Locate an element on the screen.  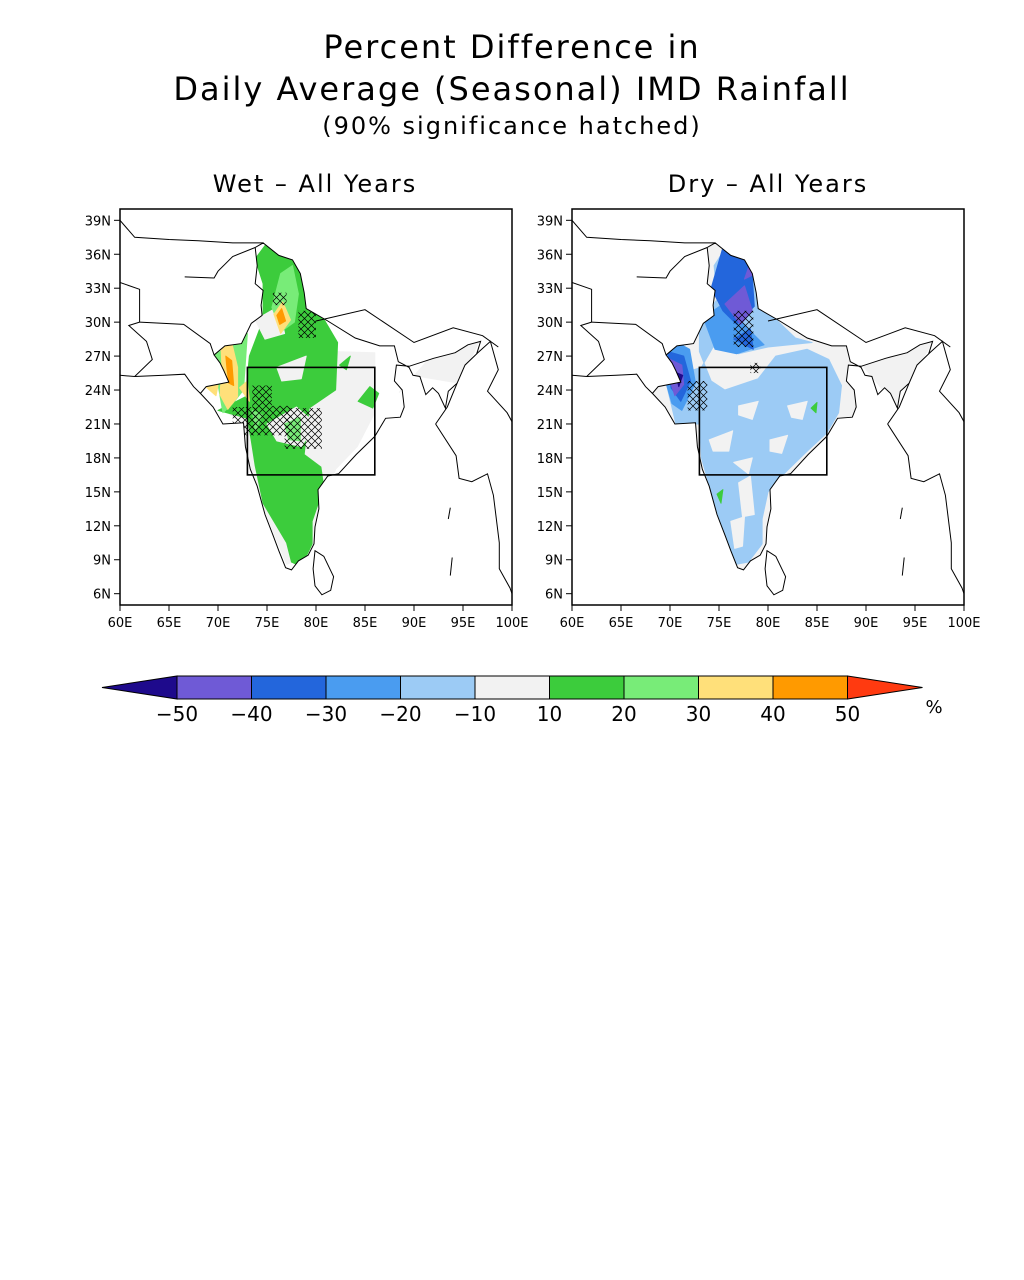
colorbar-low-arrow is located at coordinates (139, 687).